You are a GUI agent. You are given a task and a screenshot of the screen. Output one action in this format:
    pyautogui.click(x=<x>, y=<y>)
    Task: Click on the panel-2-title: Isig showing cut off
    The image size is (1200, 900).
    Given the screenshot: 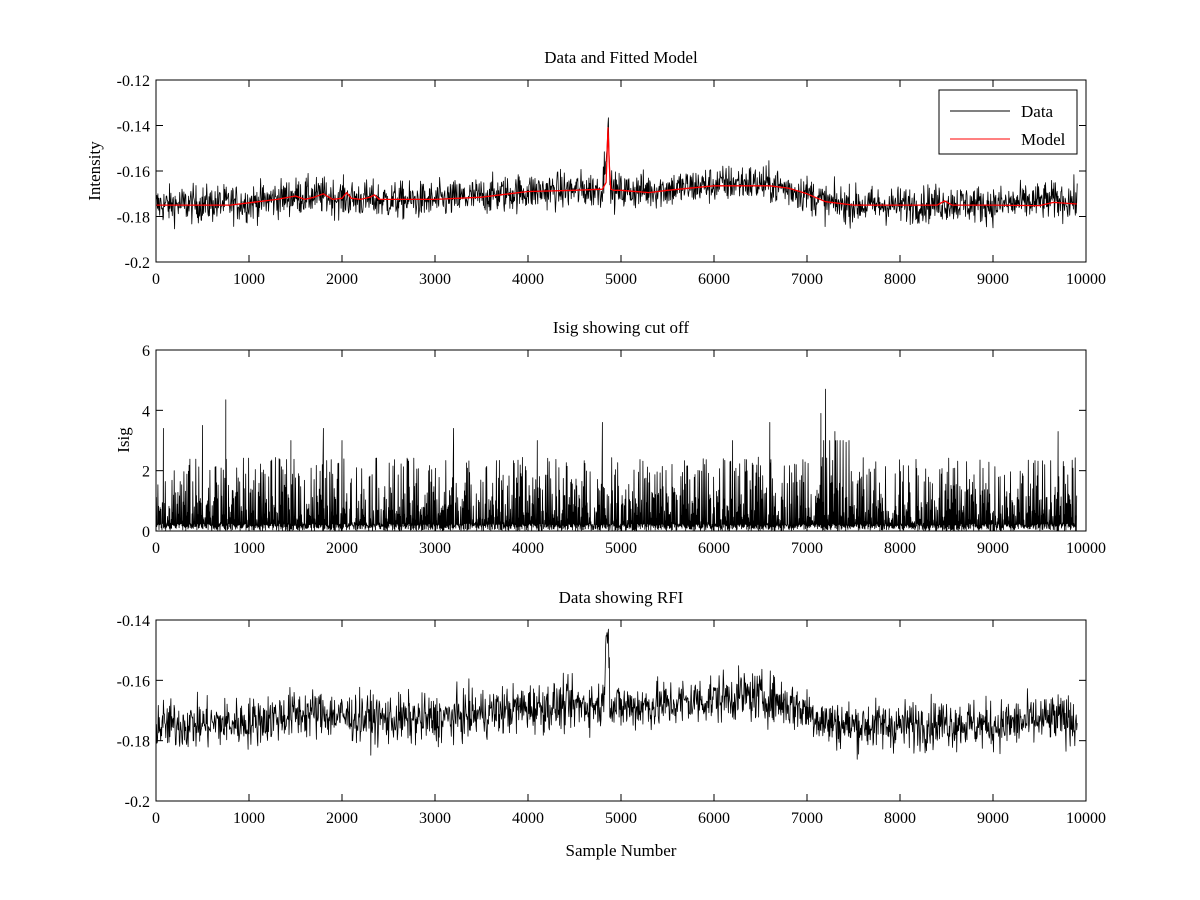 What is the action you would take?
    pyautogui.click(x=621, y=327)
    